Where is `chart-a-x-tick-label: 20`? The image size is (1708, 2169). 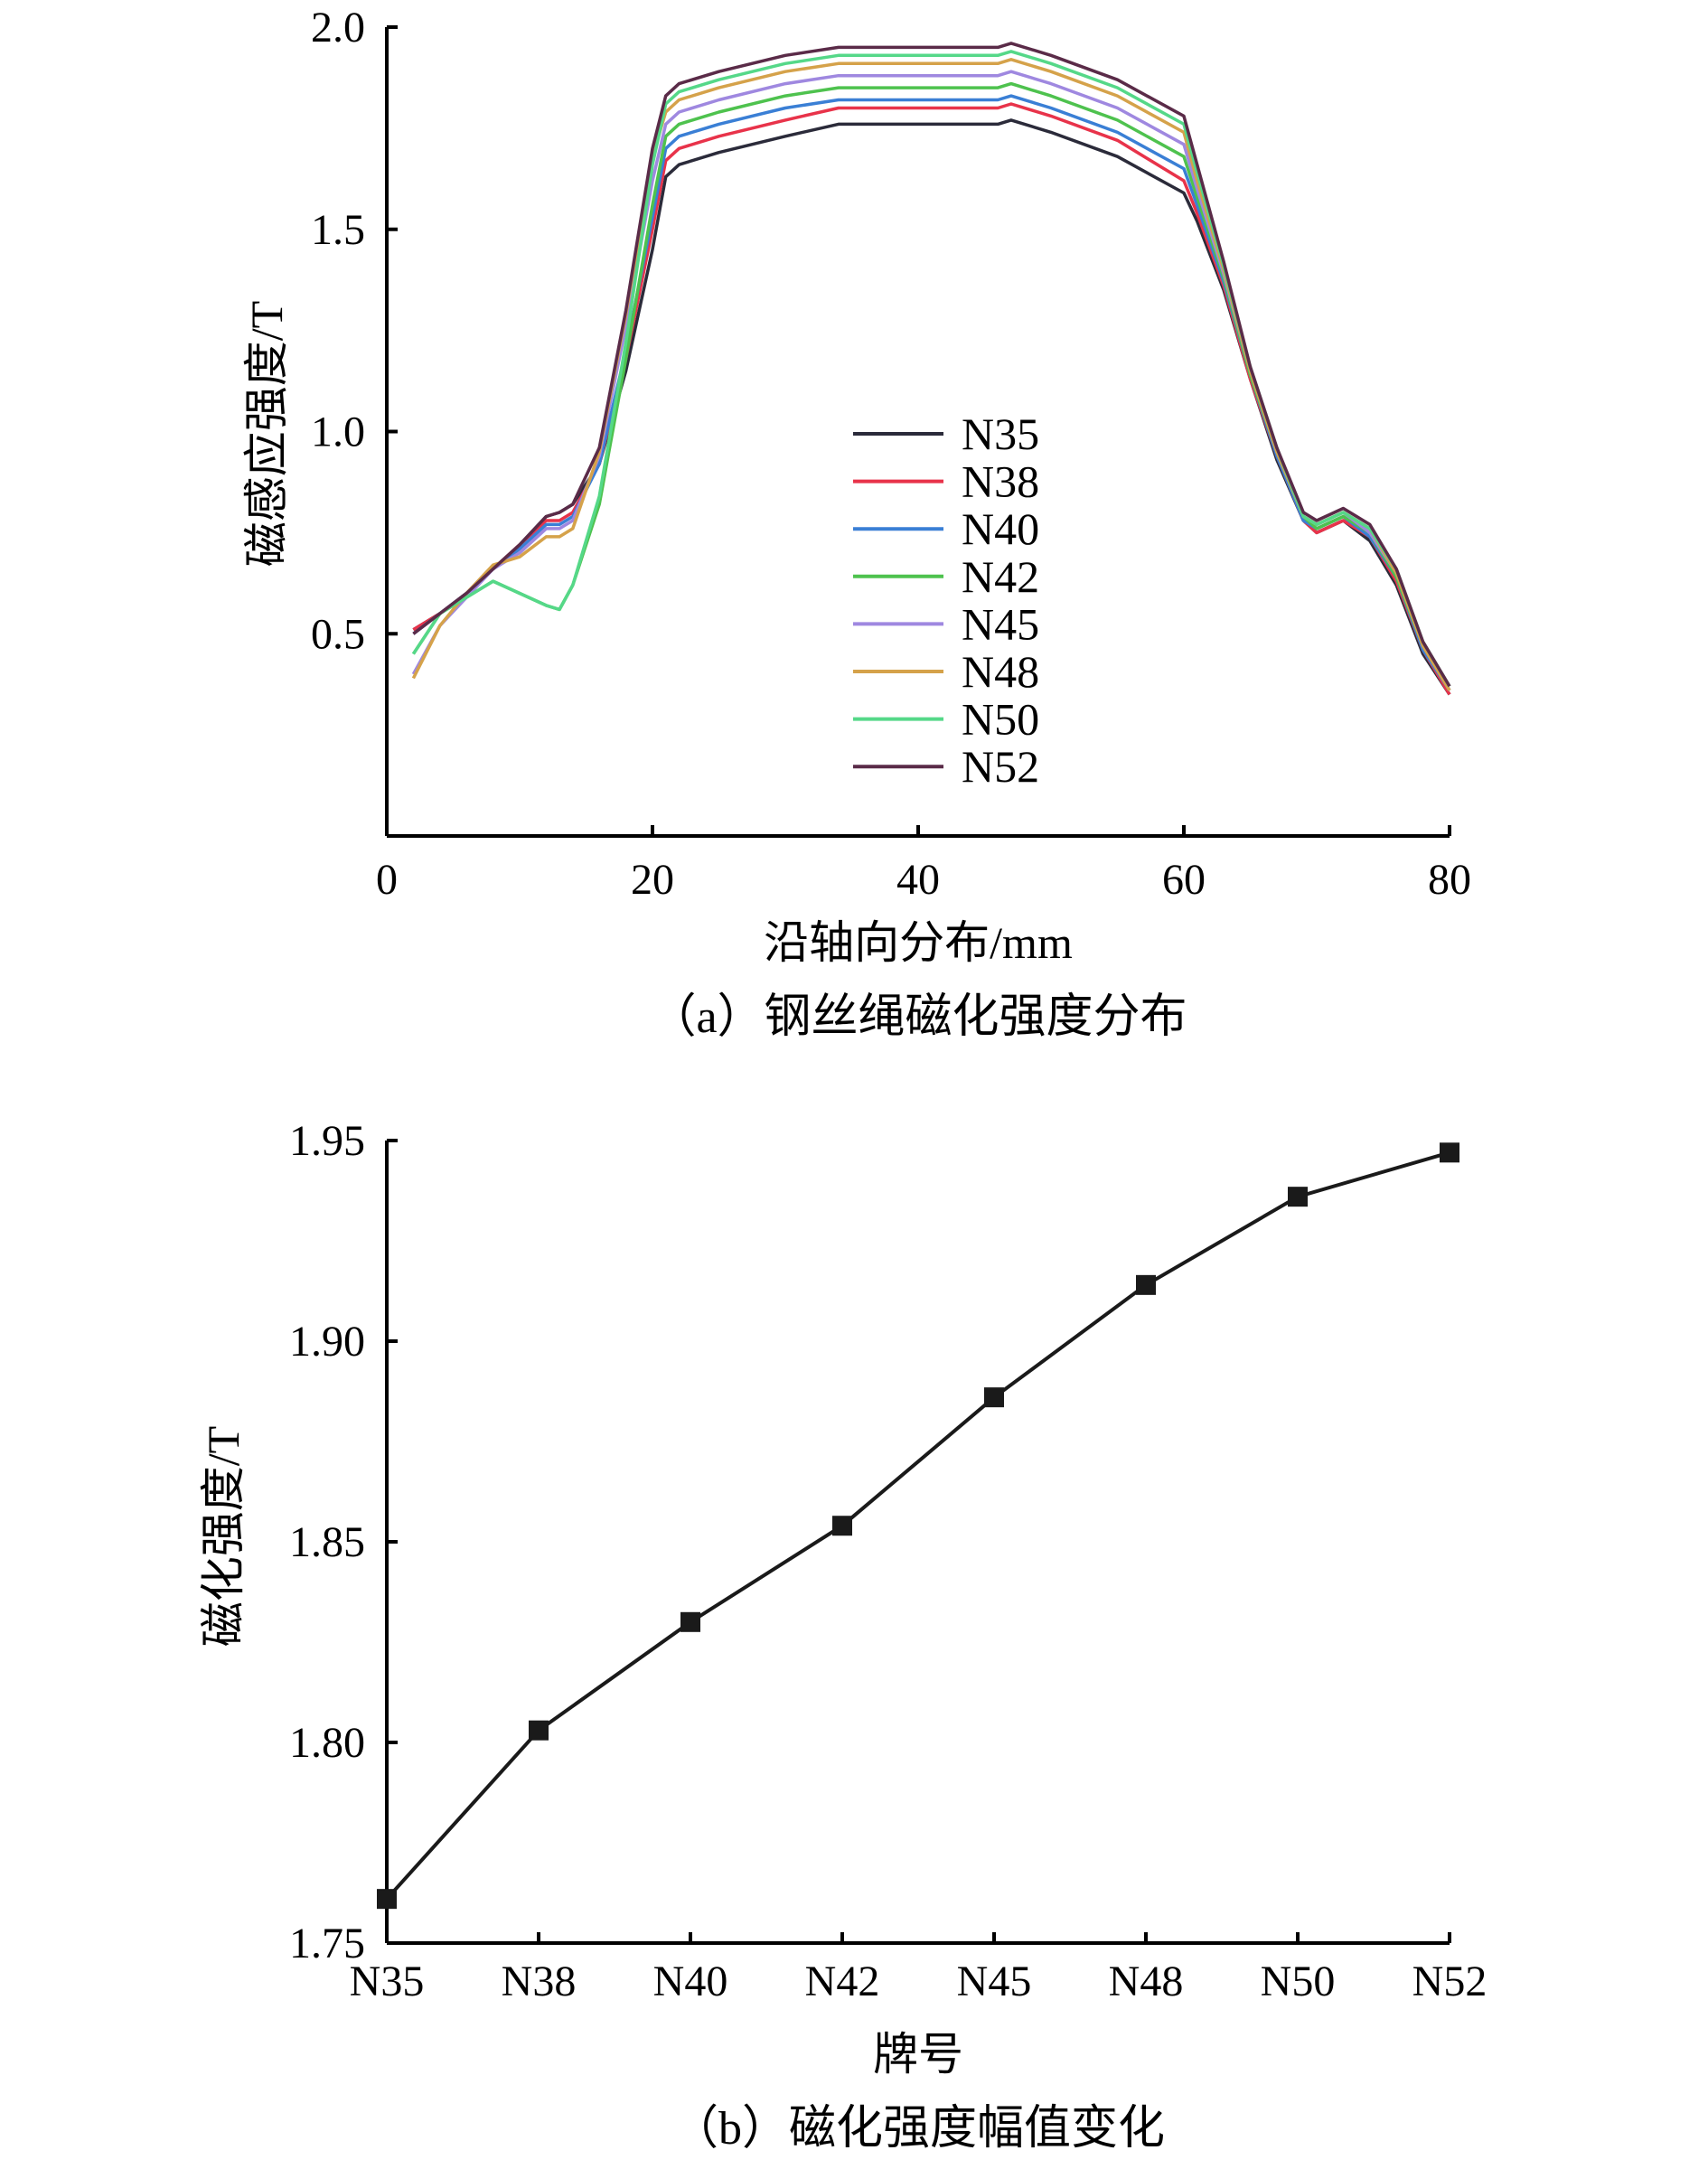
chart-a-x-tick-label: 20 is located at coordinates (652, 880).